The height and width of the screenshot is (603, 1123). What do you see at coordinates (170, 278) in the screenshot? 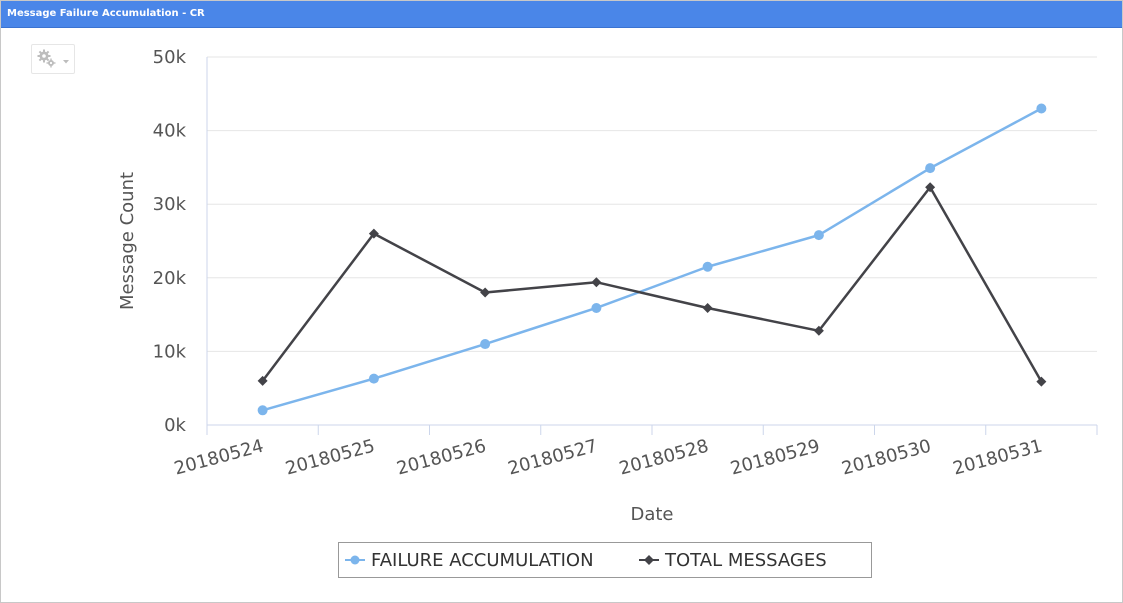
I see `y-tick-label: 20k` at bounding box center [170, 278].